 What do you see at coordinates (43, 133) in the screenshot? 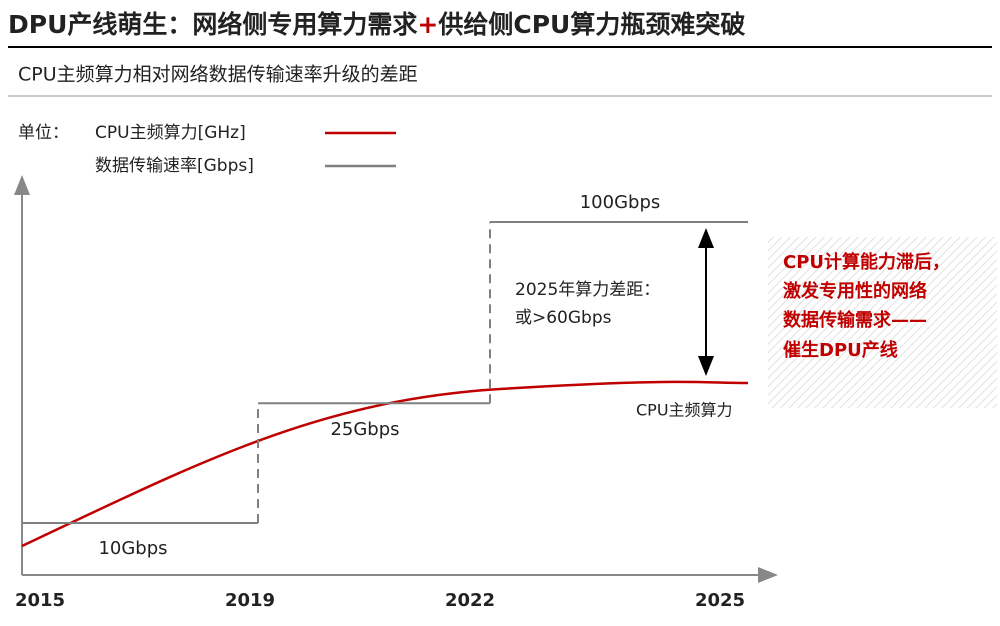
I see `unit-label: 单位：` at bounding box center [43, 133].